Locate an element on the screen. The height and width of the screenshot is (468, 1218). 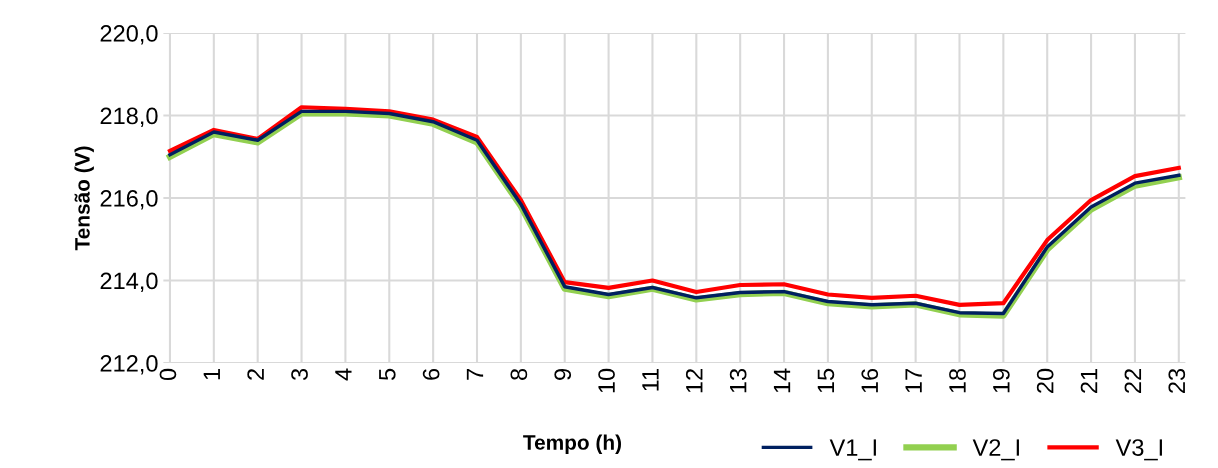
x-axis-title: Tempo (h) is located at coordinates (572, 444).